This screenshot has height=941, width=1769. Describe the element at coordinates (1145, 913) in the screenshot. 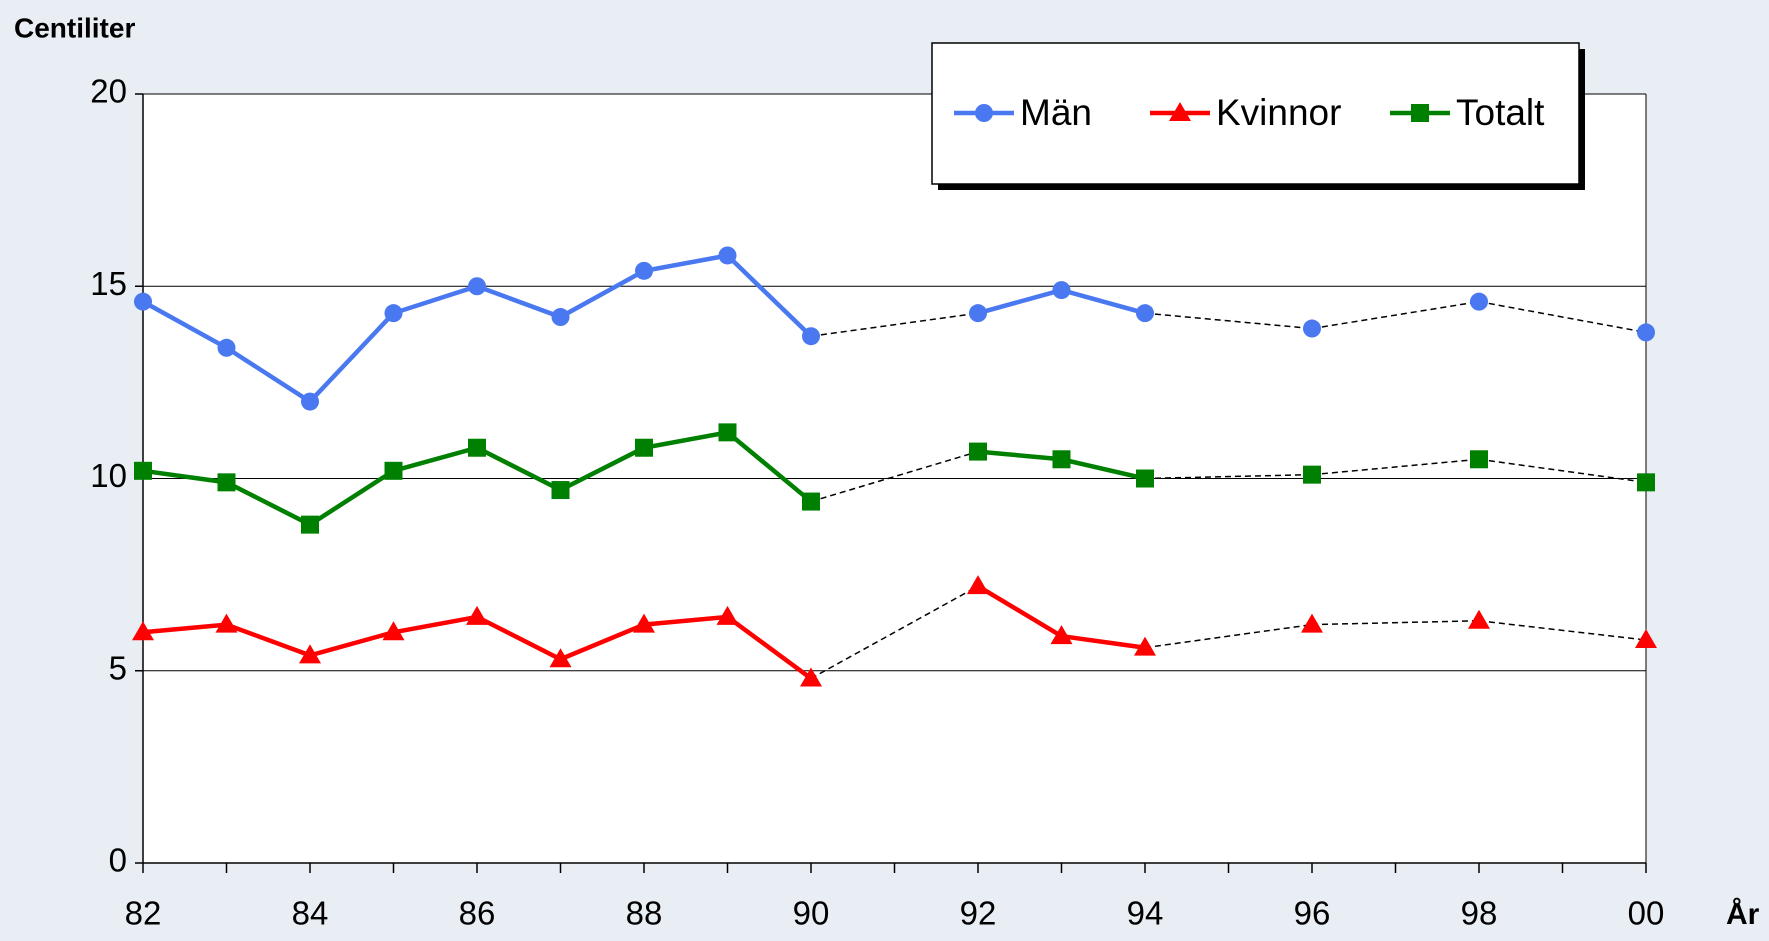

I see `x-tick-label: 94` at that location.